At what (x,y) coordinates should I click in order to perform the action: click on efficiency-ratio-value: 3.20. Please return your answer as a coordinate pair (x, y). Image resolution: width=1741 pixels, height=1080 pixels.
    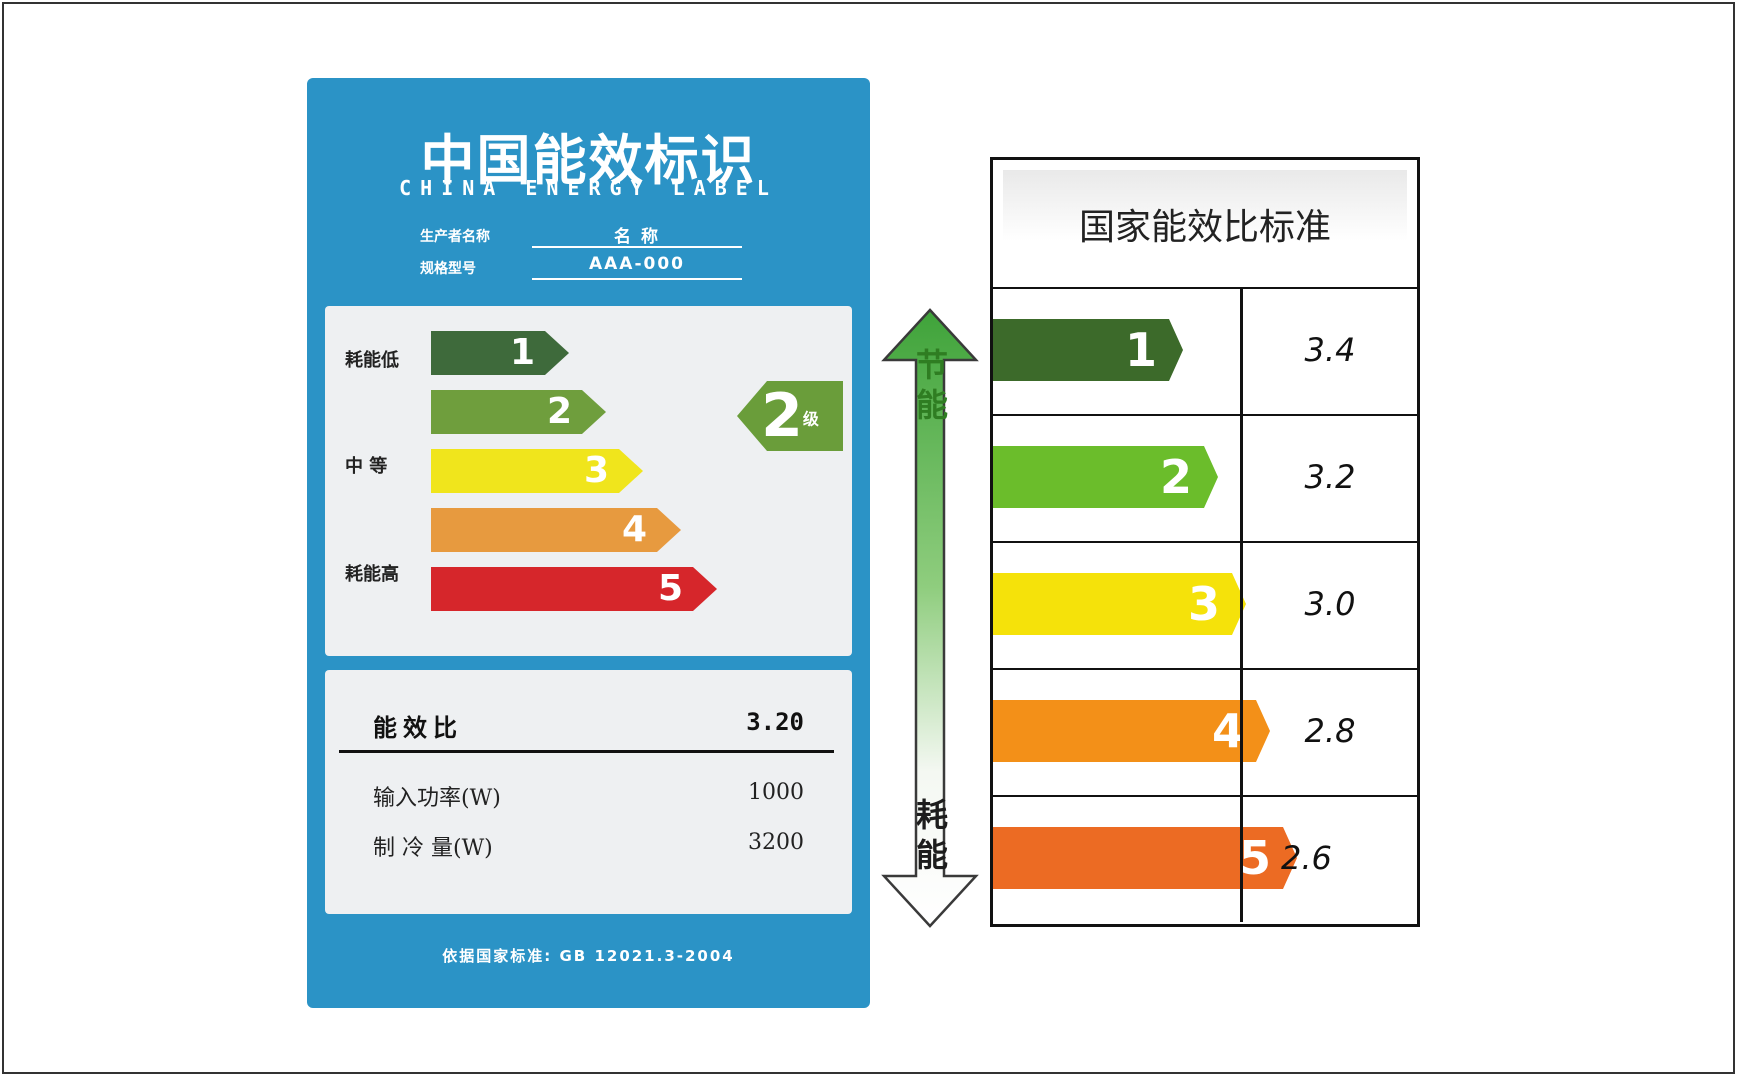
    Looking at the image, I should click on (775, 722).